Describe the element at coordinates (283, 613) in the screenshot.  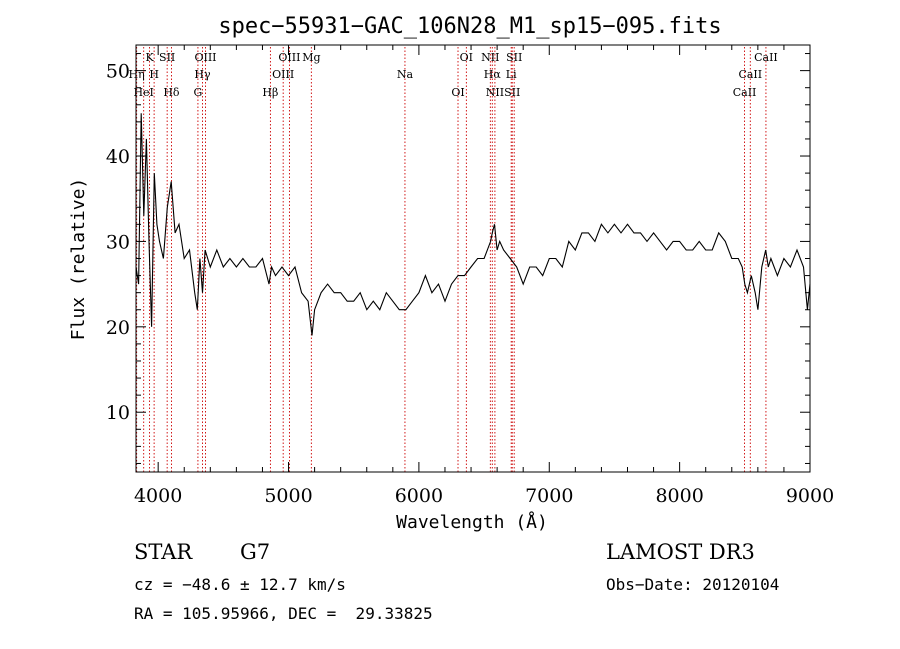
I see `ra-dec: RA = 105.95966, DEC = 29.33825` at that location.